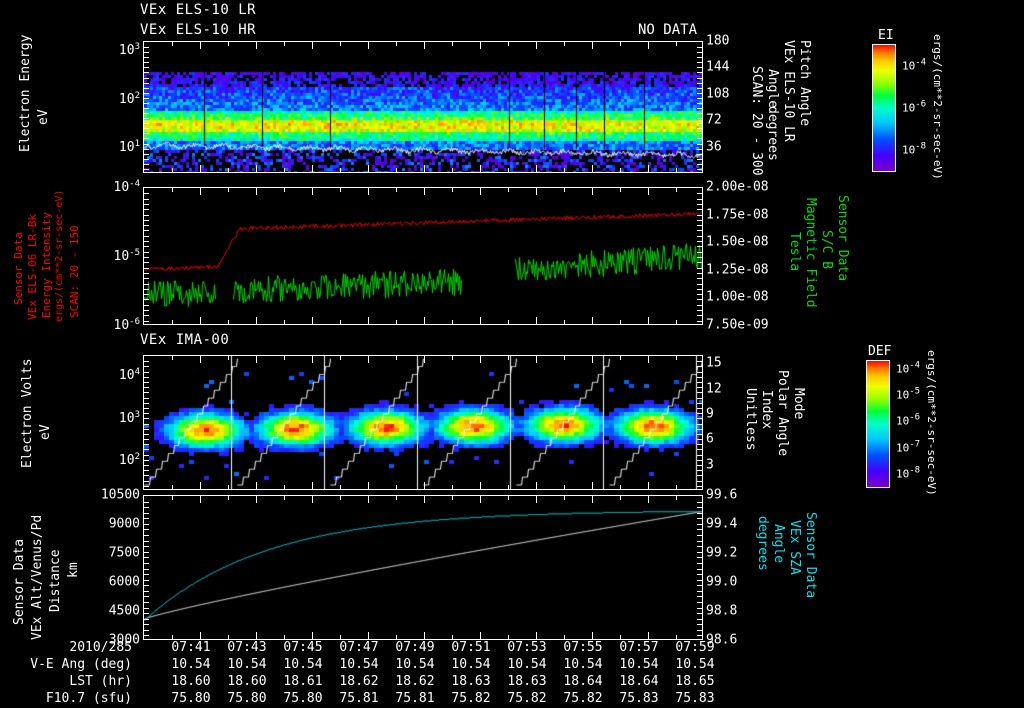 This screenshot has height=708, width=1024. I want to click on time-table-cell: 75.83, so click(695, 698).